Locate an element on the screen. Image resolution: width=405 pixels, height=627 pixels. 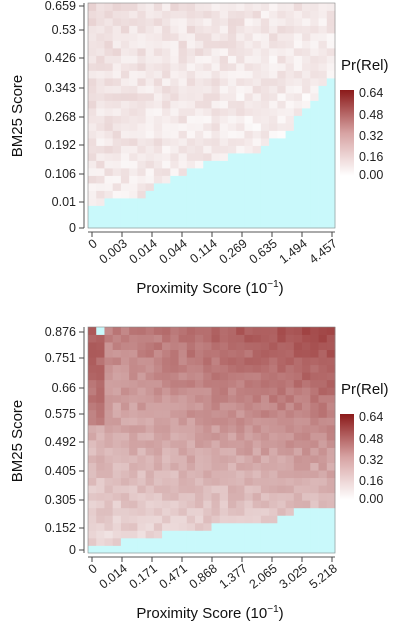
y-tick: 0.106 is located at coordinates (64, 174).